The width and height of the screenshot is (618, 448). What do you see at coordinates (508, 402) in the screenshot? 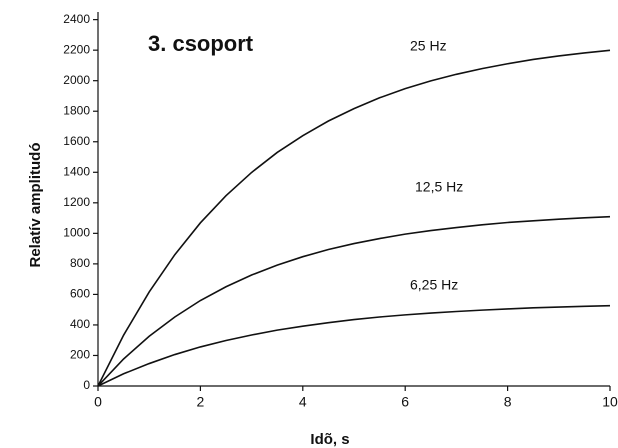
I see `x-tick-label: 8` at bounding box center [508, 402].